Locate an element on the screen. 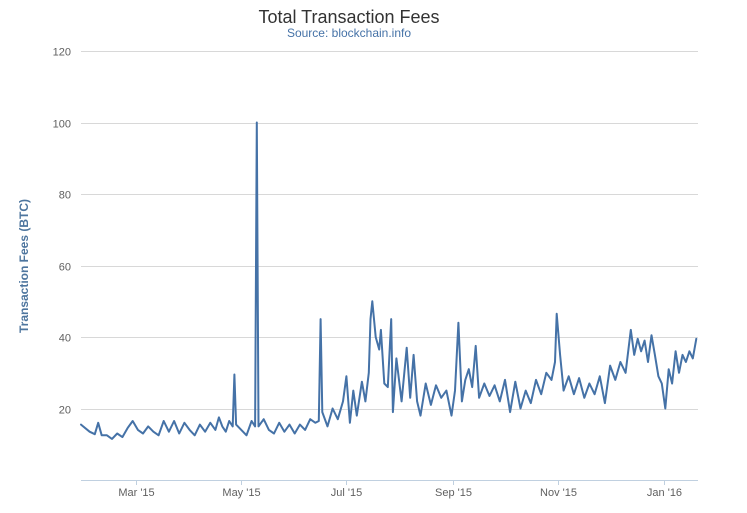 This screenshot has height=513, width=747. chart-title: Total Transaction Fees is located at coordinates (348, 17).